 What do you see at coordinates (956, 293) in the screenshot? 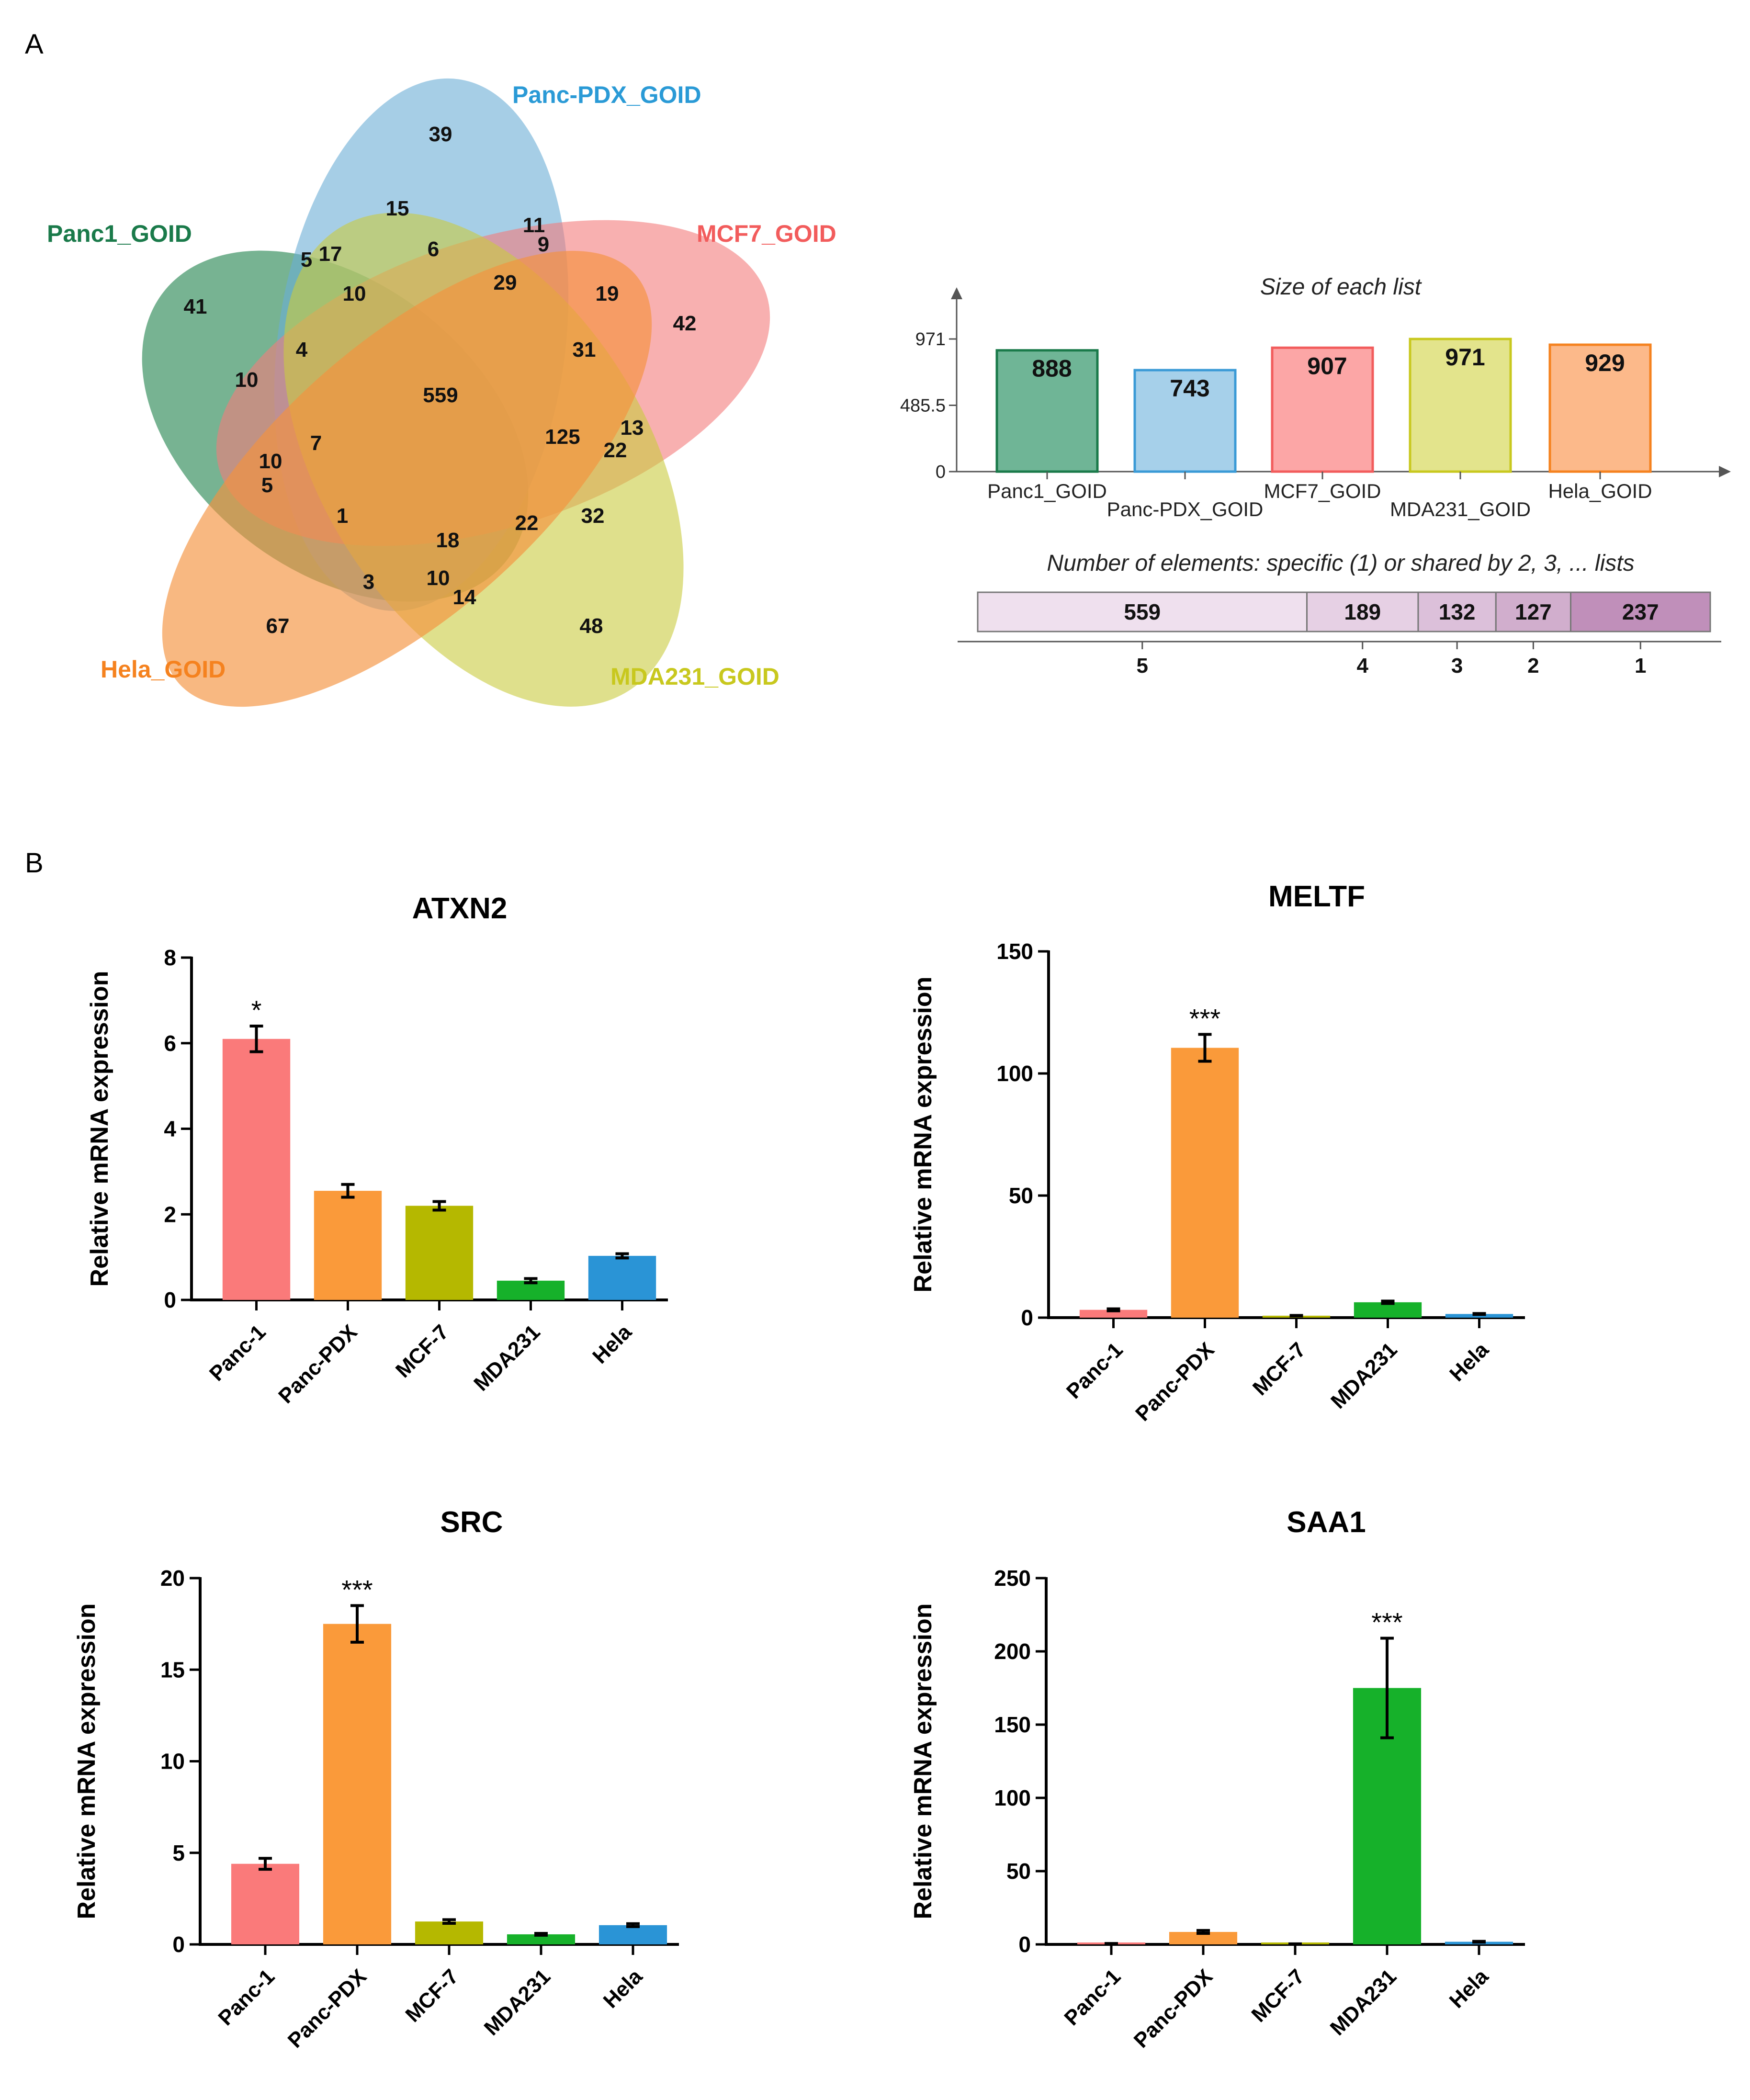
I see `size-chart-y-arrow` at bounding box center [956, 293].